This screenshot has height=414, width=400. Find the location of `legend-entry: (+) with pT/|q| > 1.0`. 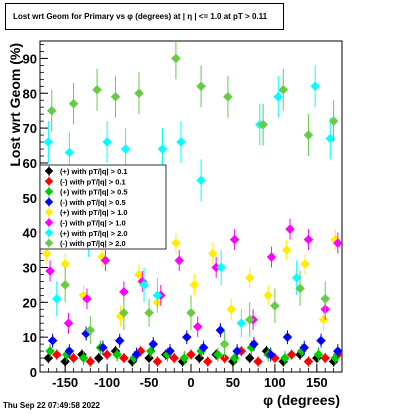

legend-entry: (+) with pT/|q| > 1.0 is located at coordinates (94, 212).